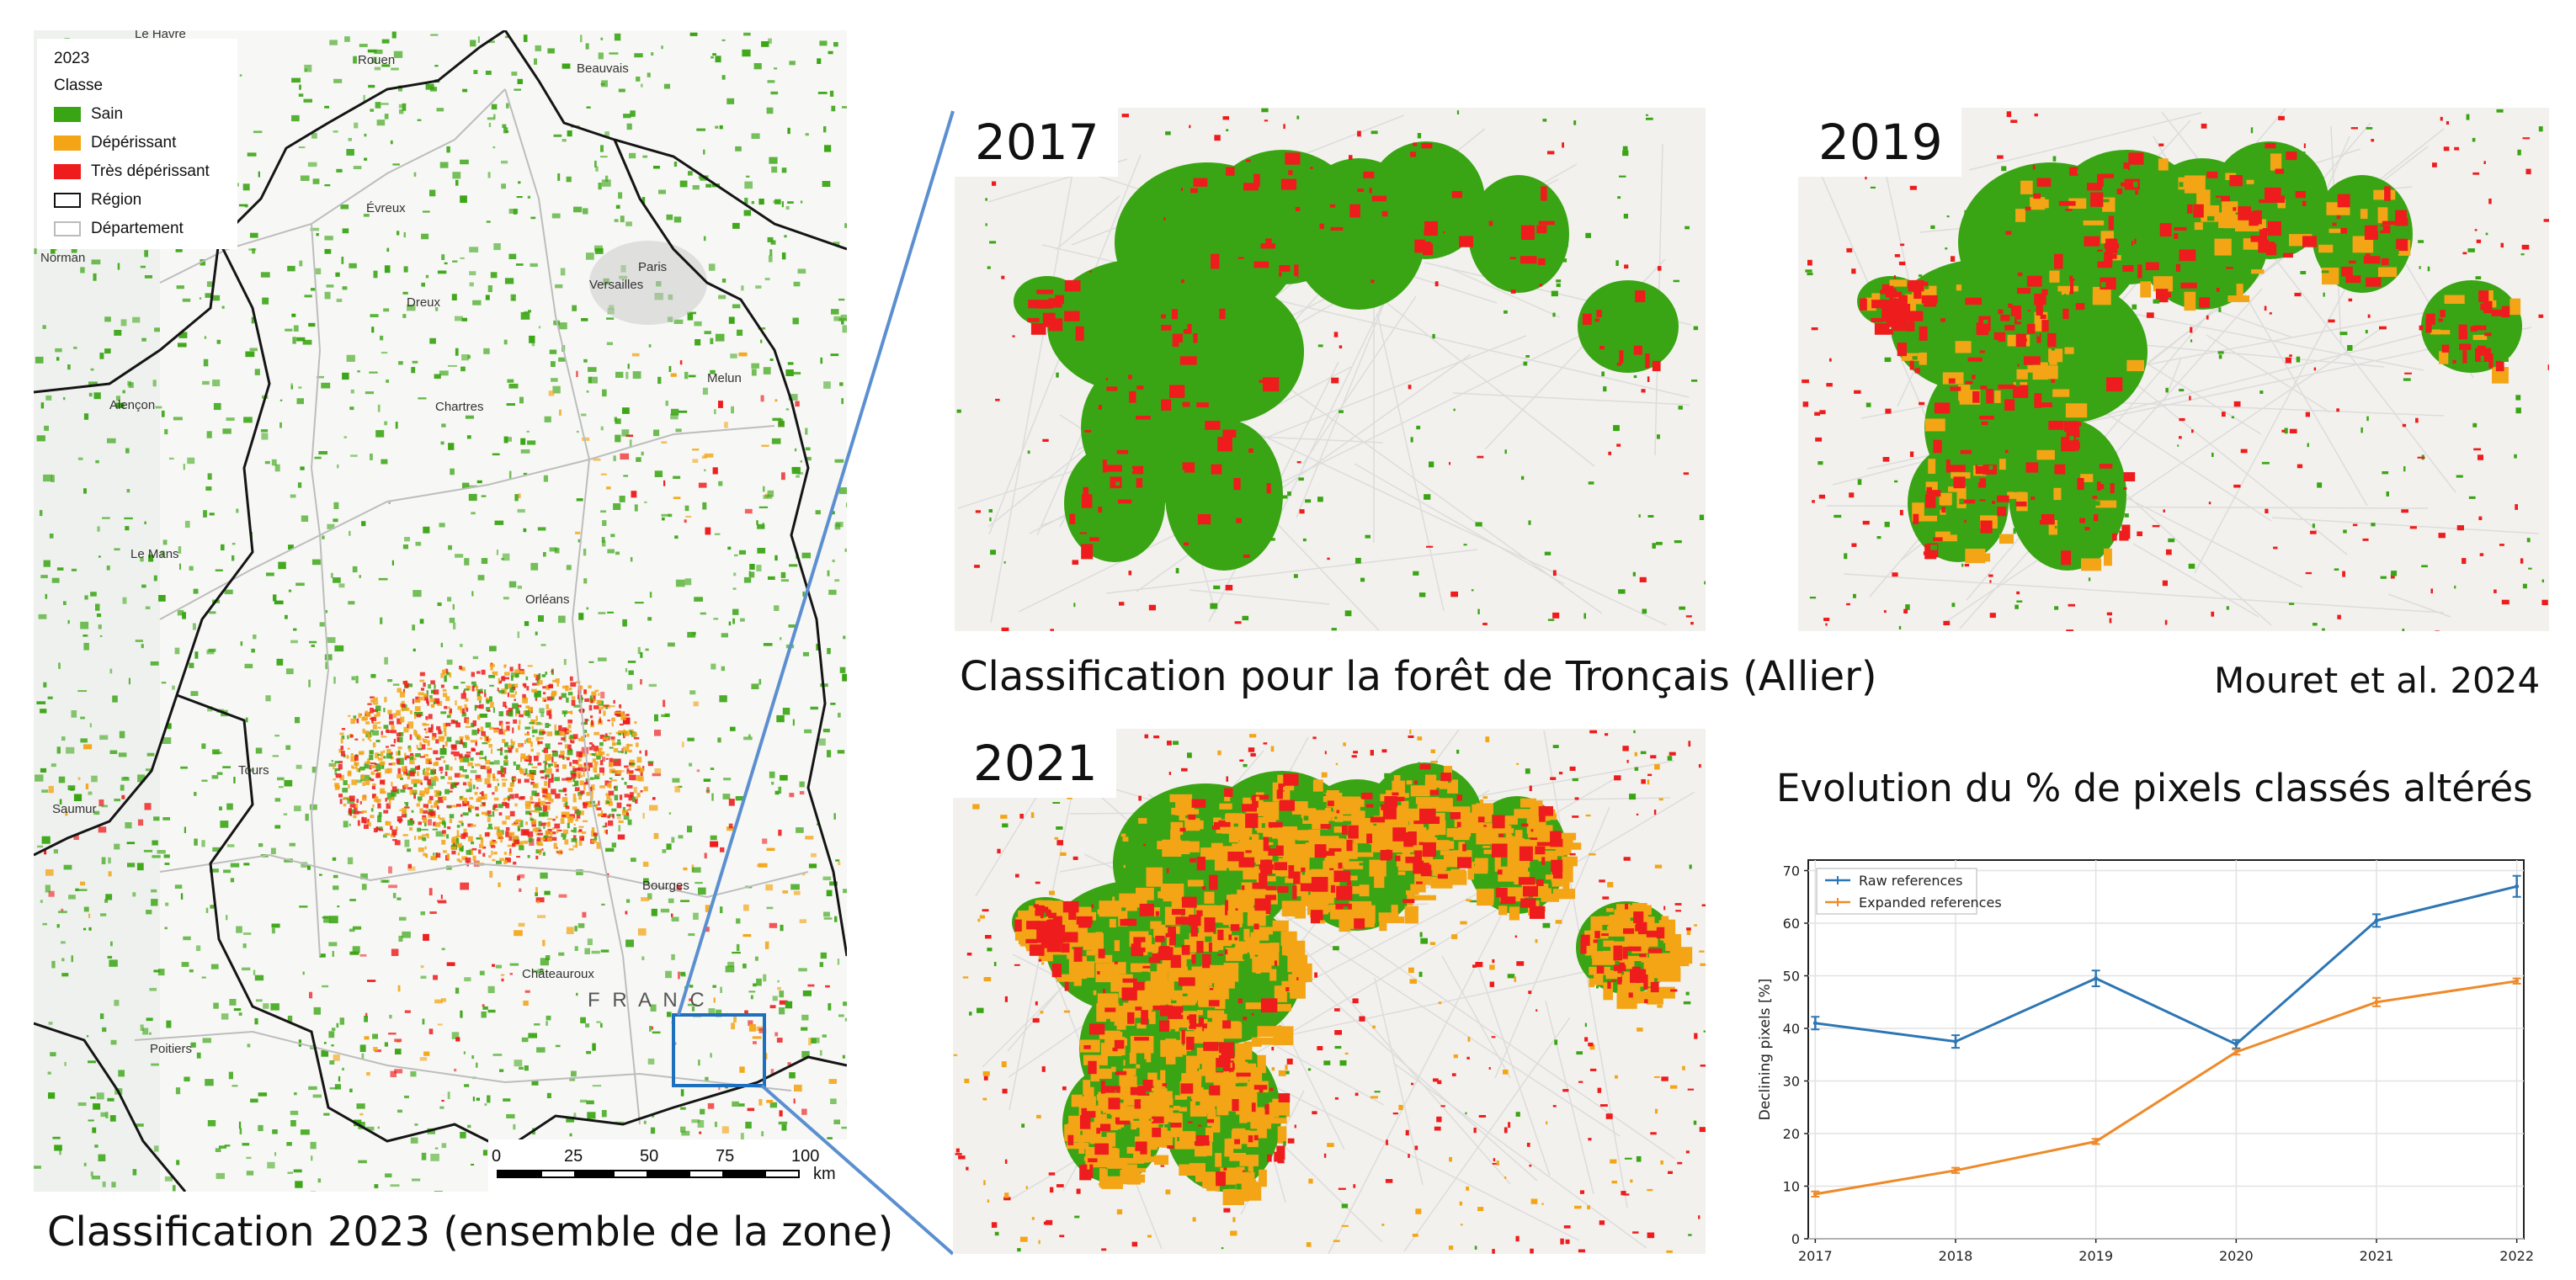  I want to click on legend-label-departement: Département, so click(137, 228).